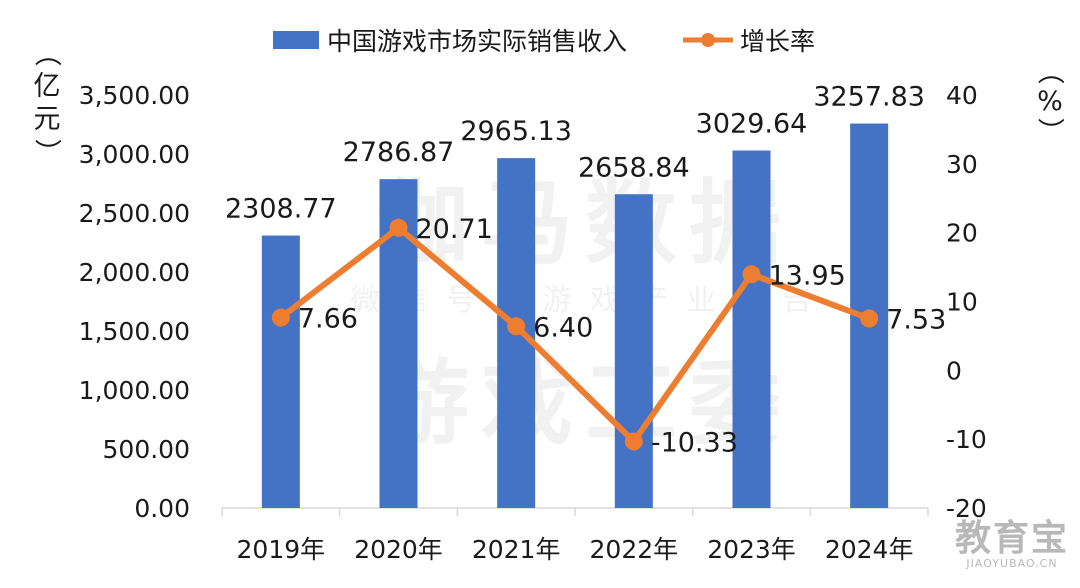 The height and width of the screenshot is (588, 1080). Describe the element at coordinates (962, 302) in the screenshot. I see `y-right-tick-label: 10` at that location.